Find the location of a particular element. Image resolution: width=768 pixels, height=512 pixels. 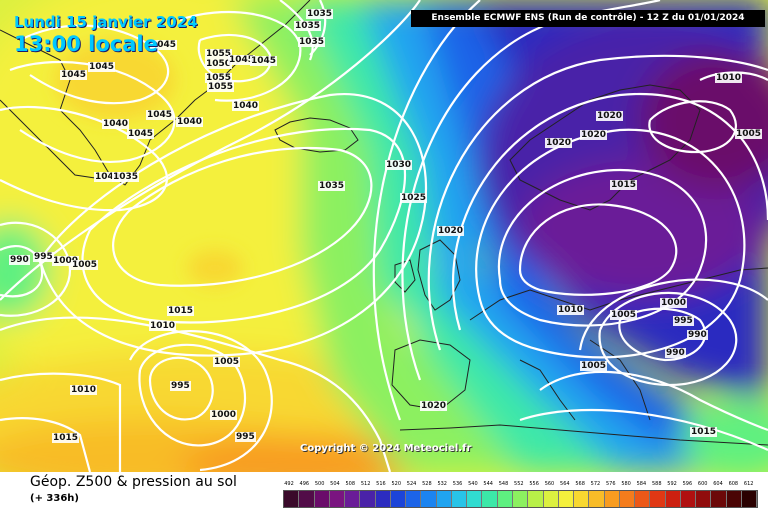

legend-tick-label: 600 is located at coordinates (702, 484).